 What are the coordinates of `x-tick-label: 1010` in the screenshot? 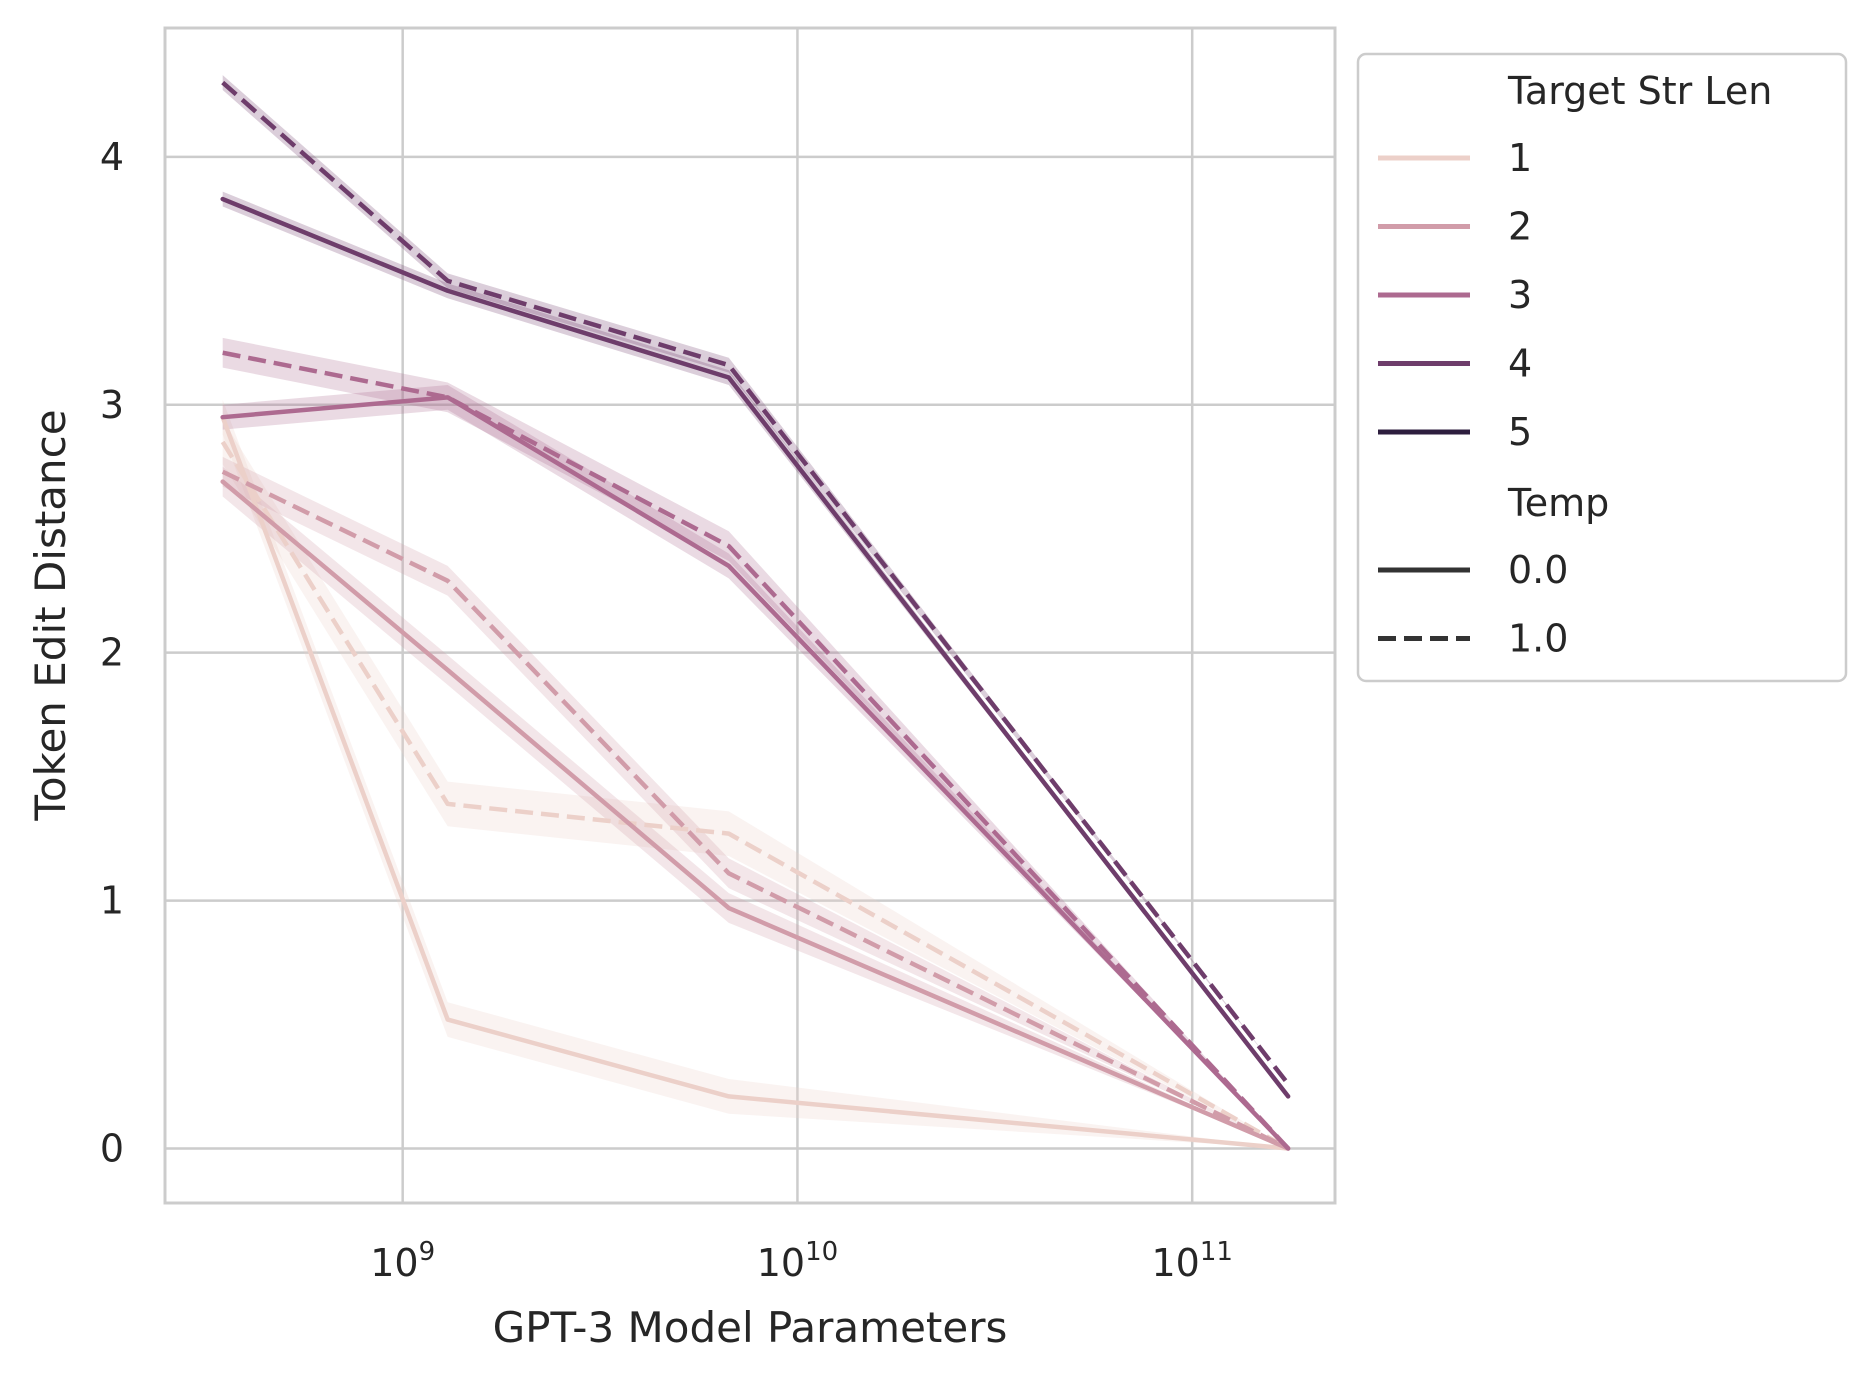 It's located at (797, 1261).